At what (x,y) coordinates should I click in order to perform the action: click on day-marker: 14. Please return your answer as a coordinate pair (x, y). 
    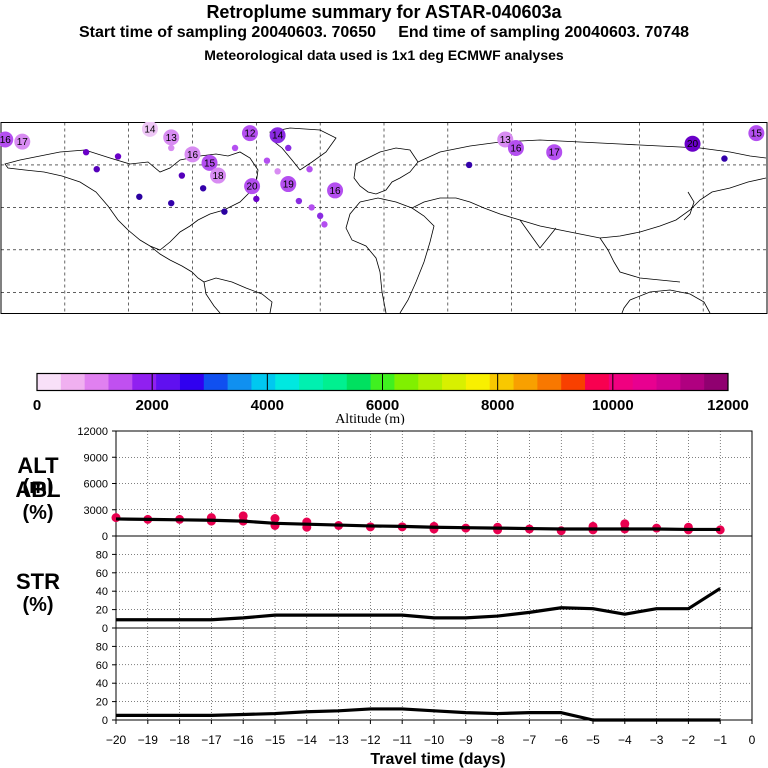
    Looking at the image, I should click on (149, 129).